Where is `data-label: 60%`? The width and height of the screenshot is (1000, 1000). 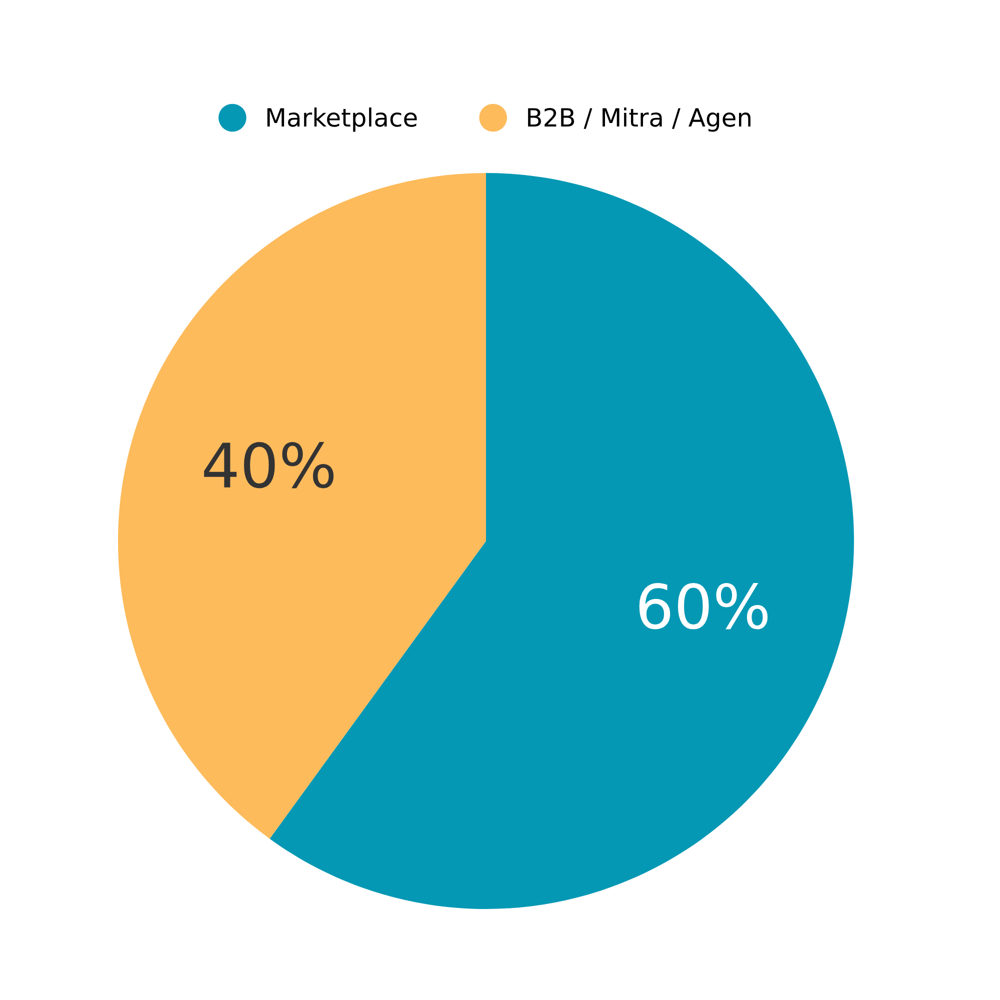
data-label: 60% is located at coordinates (703, 606).